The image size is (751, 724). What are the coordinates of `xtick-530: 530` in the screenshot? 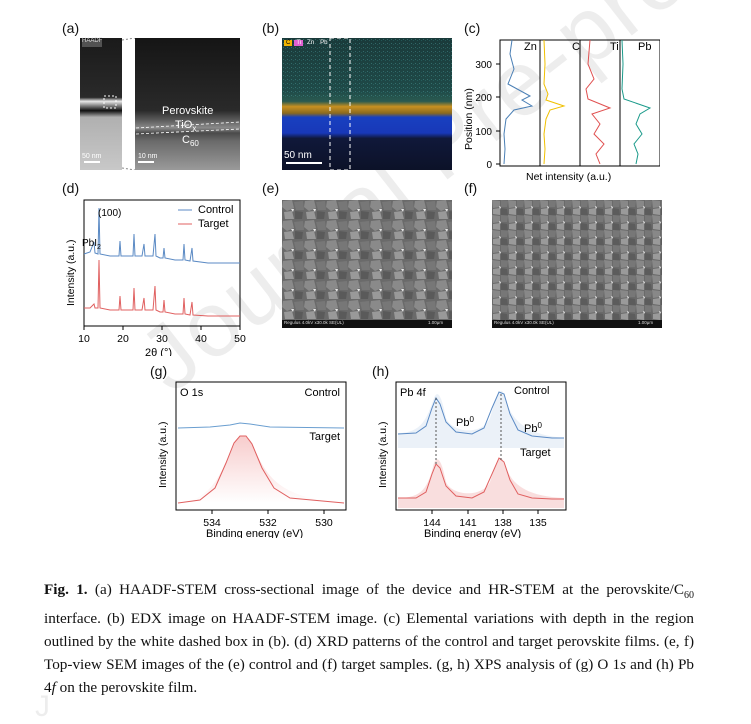 It's located at (324, 523).